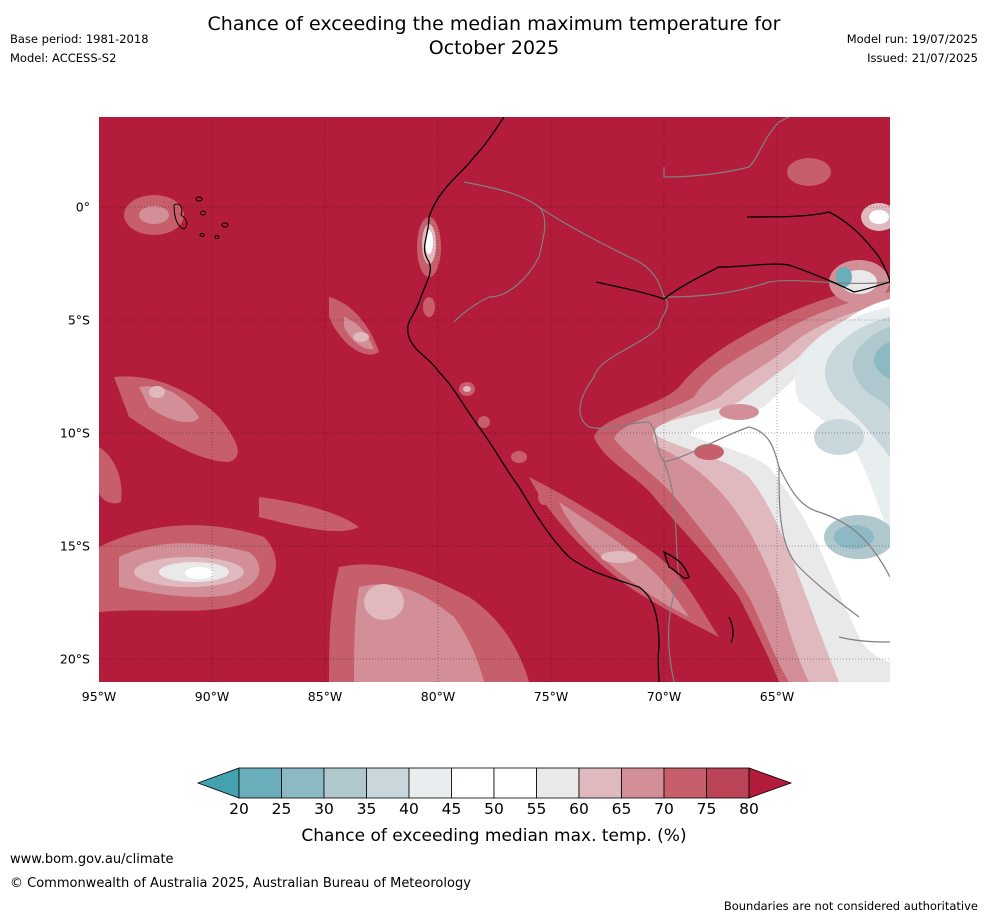  I want to click on lon-label-70w: 70°W, so click(664, 696).